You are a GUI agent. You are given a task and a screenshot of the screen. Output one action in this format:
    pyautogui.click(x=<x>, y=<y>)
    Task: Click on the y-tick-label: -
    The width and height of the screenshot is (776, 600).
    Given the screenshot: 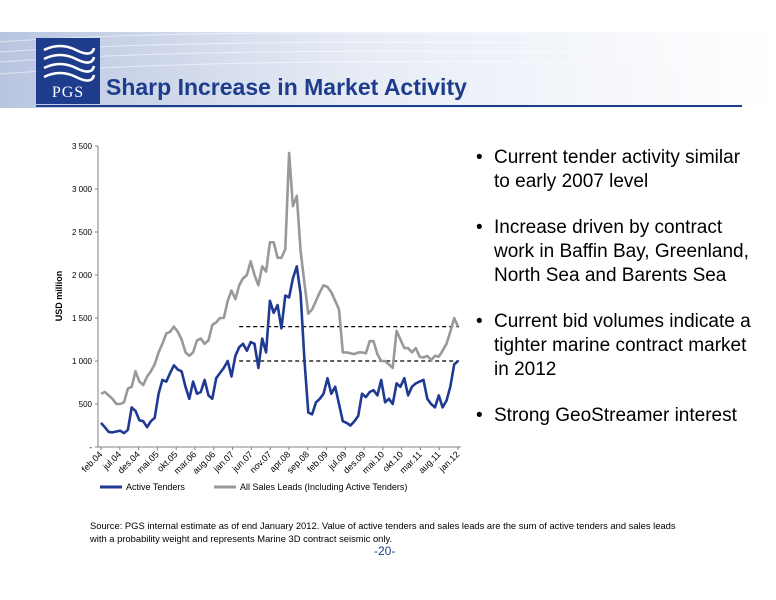 What is the action you would take?
    pyautogui.click(x=90, y=447)
    